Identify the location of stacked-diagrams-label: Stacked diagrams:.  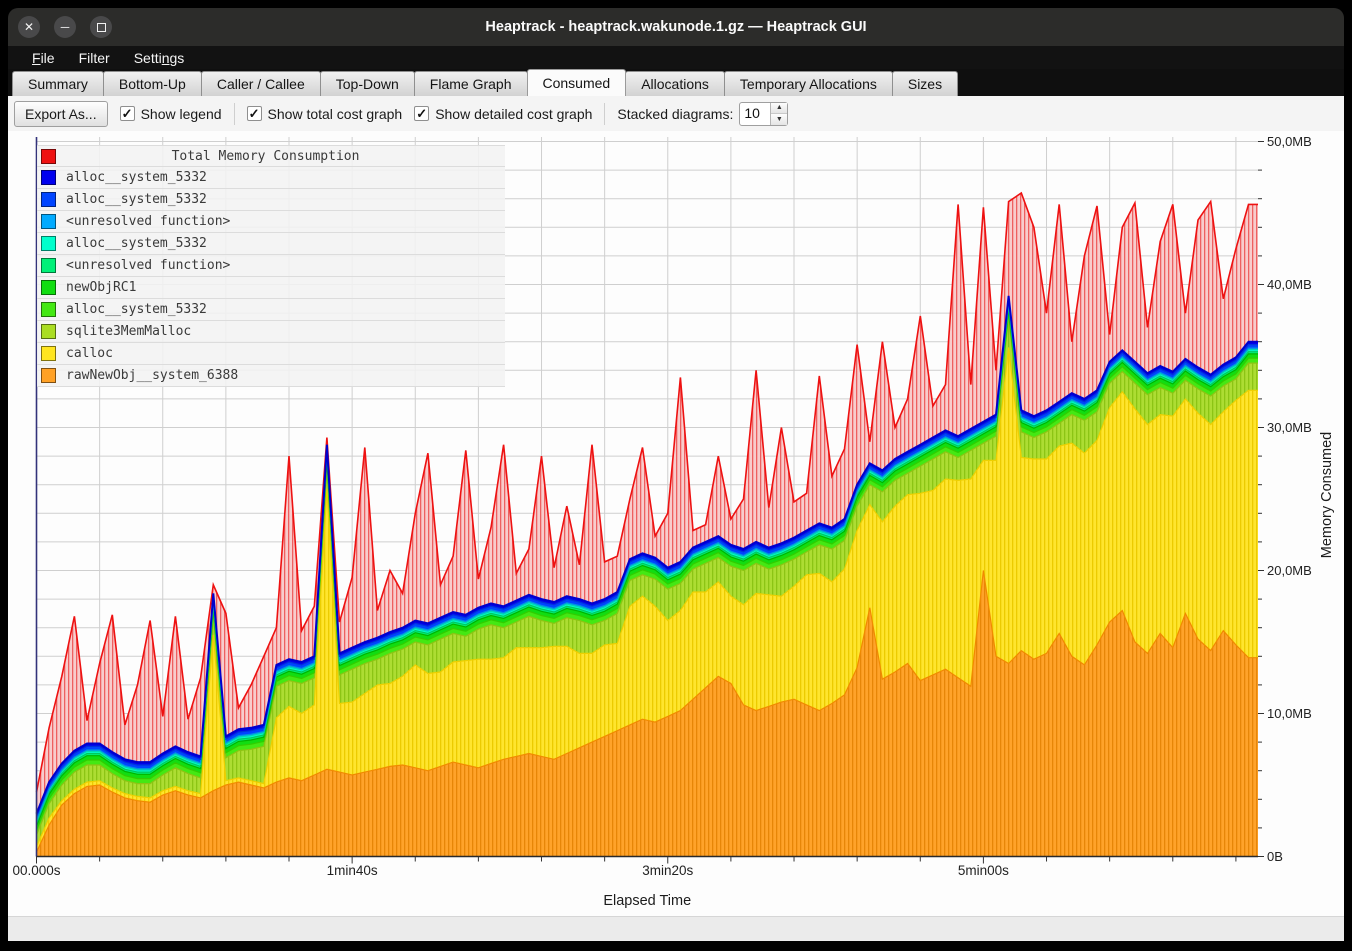
(675, 113).